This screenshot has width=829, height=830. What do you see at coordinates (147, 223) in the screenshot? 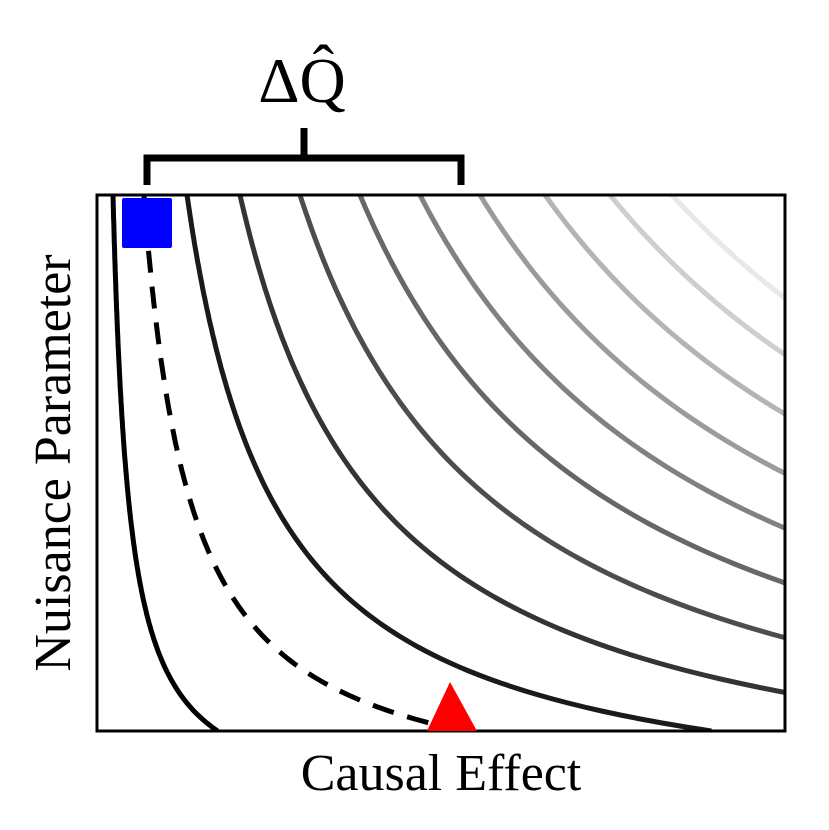
I see `start-marker` at bounding box center [147, 223].